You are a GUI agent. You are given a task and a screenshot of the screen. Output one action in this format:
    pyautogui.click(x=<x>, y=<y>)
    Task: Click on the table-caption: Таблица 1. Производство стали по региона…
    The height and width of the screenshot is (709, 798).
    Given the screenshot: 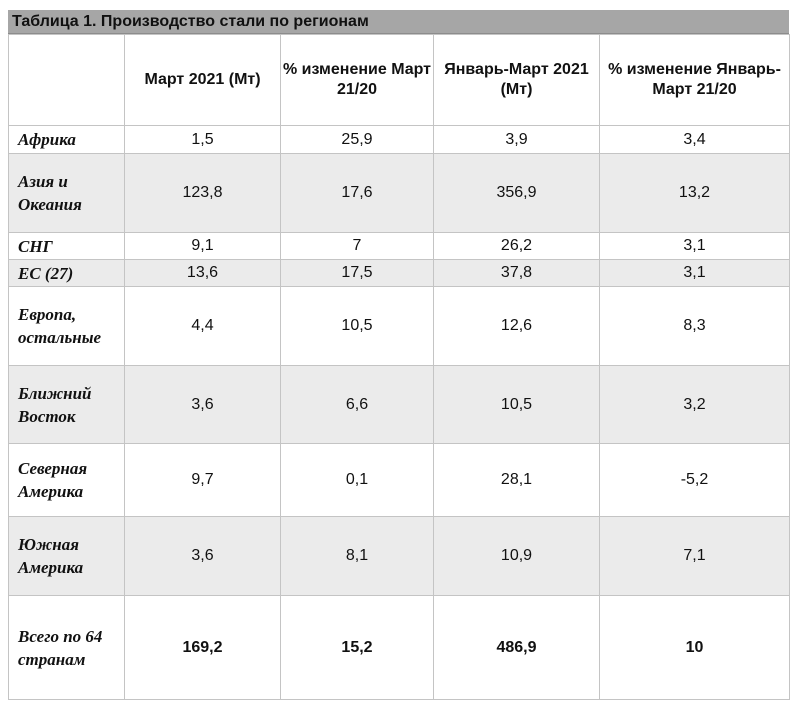 What is the action you would take?
    pyautogui.click(x=398, y=22)
    